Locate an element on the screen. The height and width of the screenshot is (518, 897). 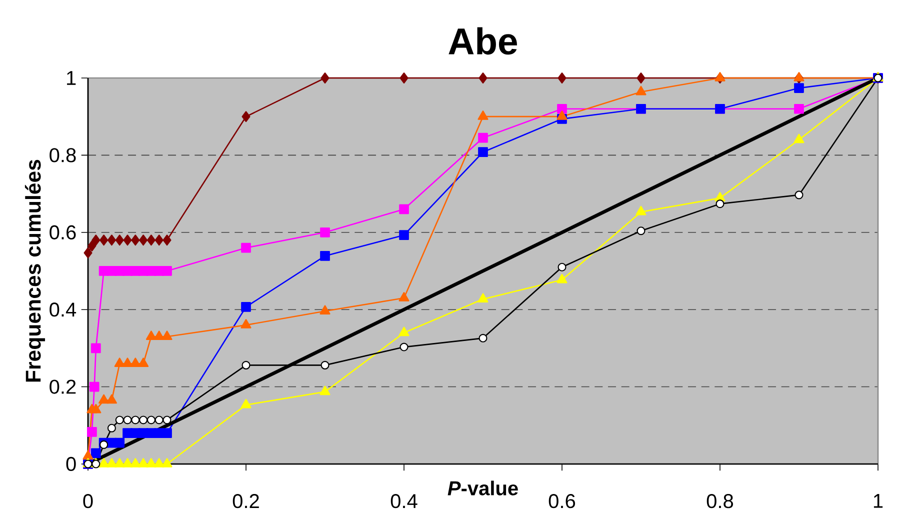
x-tick-label: 0.8 is located at coordinates (720, 501).